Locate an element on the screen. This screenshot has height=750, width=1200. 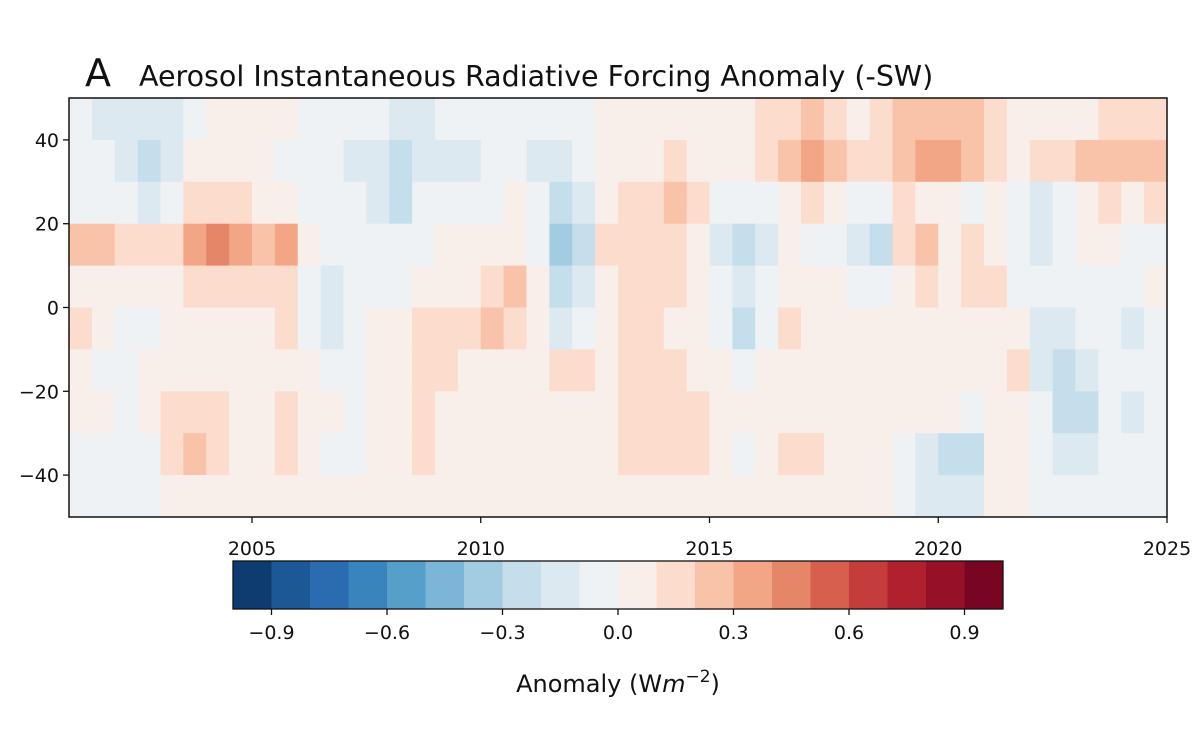
colorbar-tick-label: −0.9 is located at coordinates (271, 633).